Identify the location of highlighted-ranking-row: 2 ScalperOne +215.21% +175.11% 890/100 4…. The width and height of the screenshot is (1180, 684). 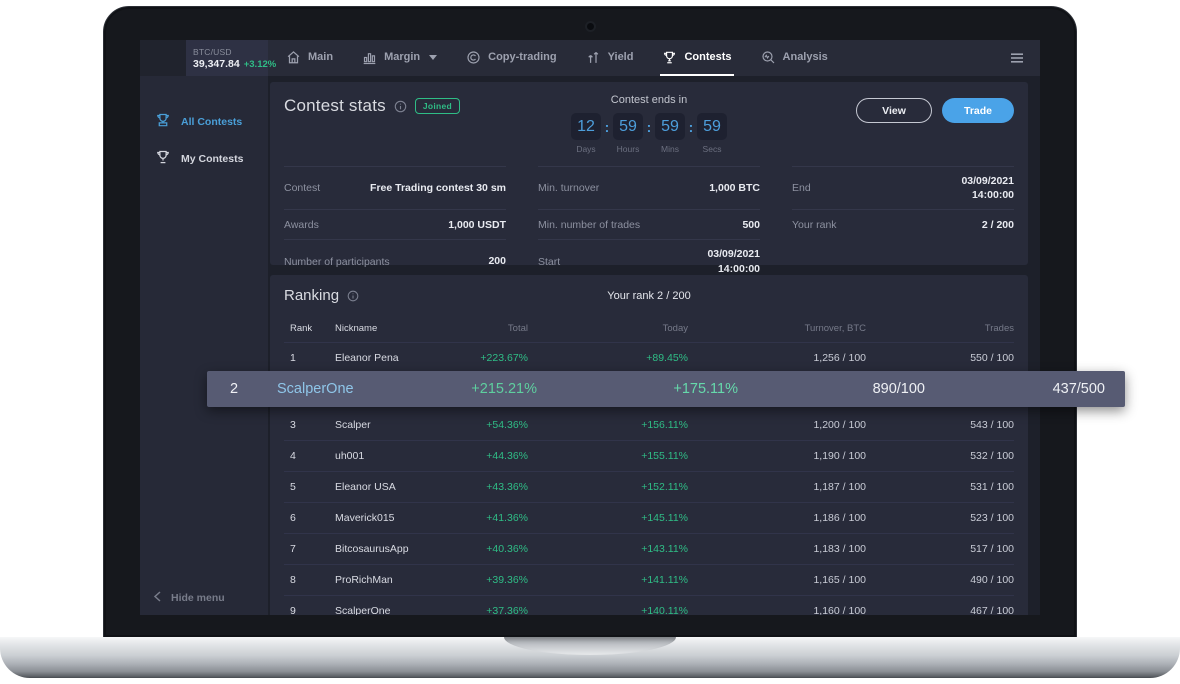
(666, 389).